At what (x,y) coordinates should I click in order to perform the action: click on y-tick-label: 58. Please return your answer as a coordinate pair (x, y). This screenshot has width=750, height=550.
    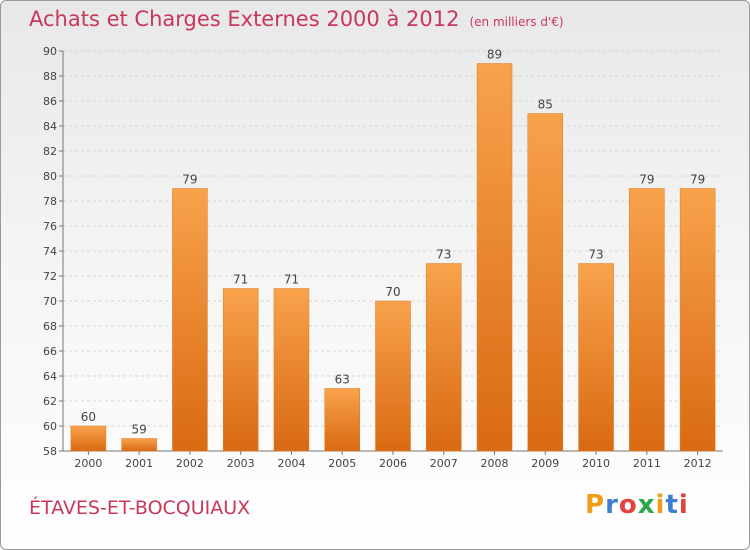
    Looking at the image, I should click on (50, 451).